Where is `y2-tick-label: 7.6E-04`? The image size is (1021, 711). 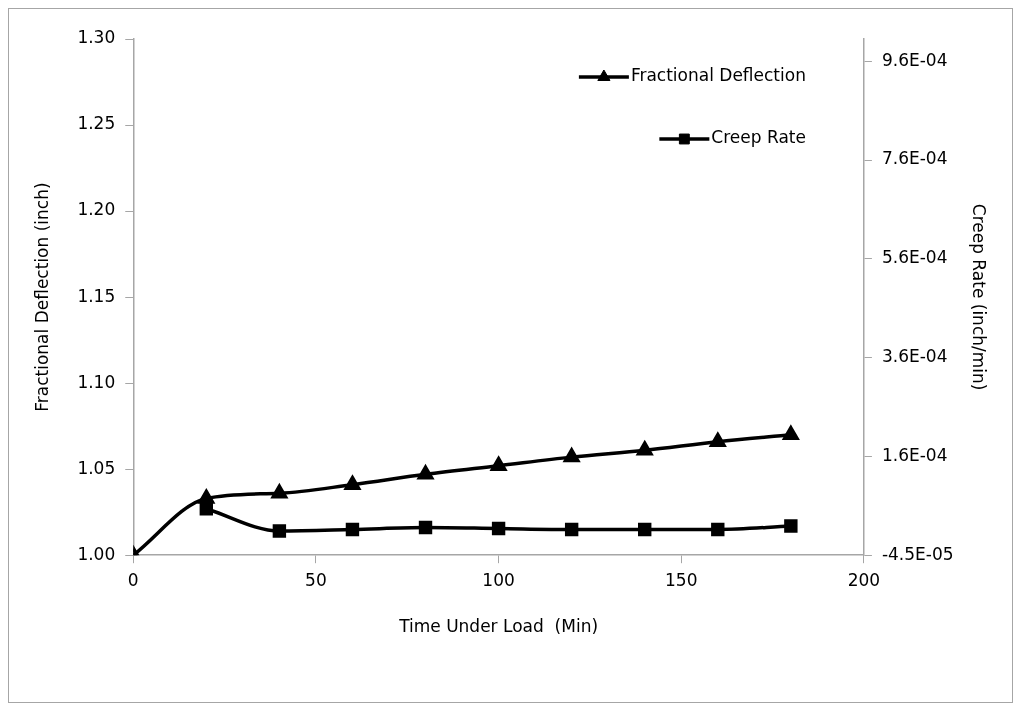 y2-tick-label: 7.6E-04 is located at coordinates (914, 158).